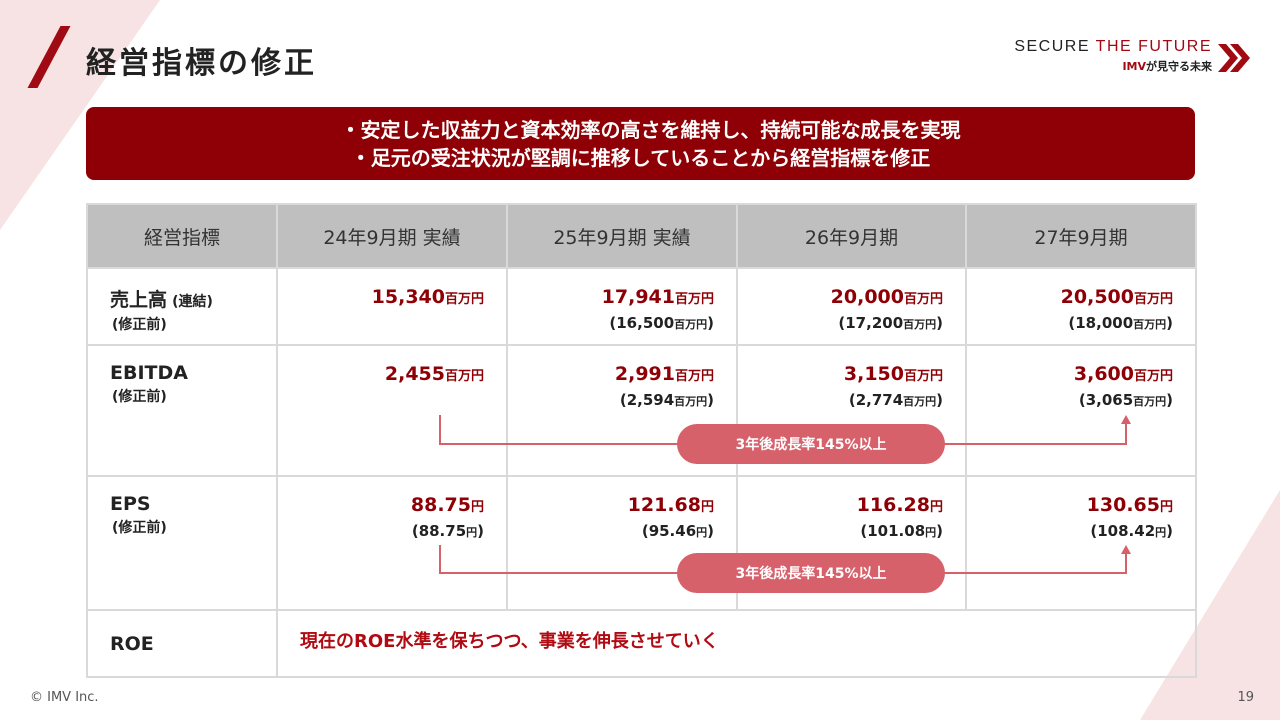 The image size is (1280, 720). I want to click on eps-label: EPS, so click(130, 504).